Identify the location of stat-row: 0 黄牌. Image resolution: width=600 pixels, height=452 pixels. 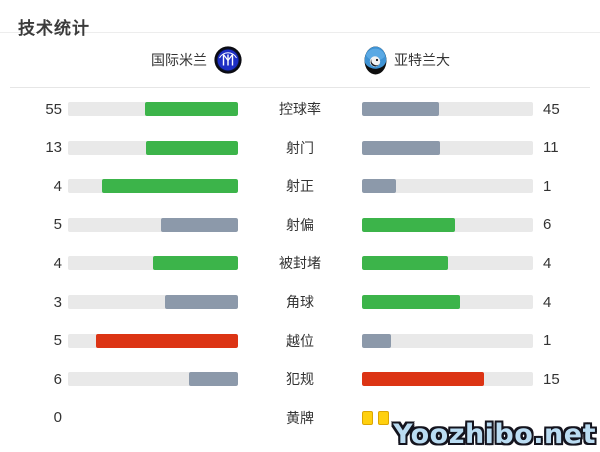
(300, 417).